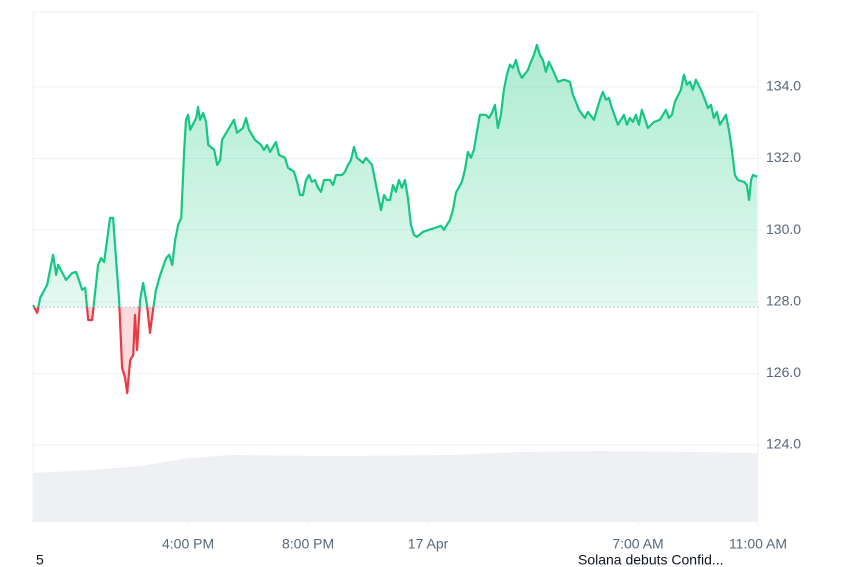 The width and height of the screenshot is (850, 567). What do you see at coordinates (188, 544) in the screenshot?
I see `x-tick-label: 4:00 PM` at bounding box center [188, 544].